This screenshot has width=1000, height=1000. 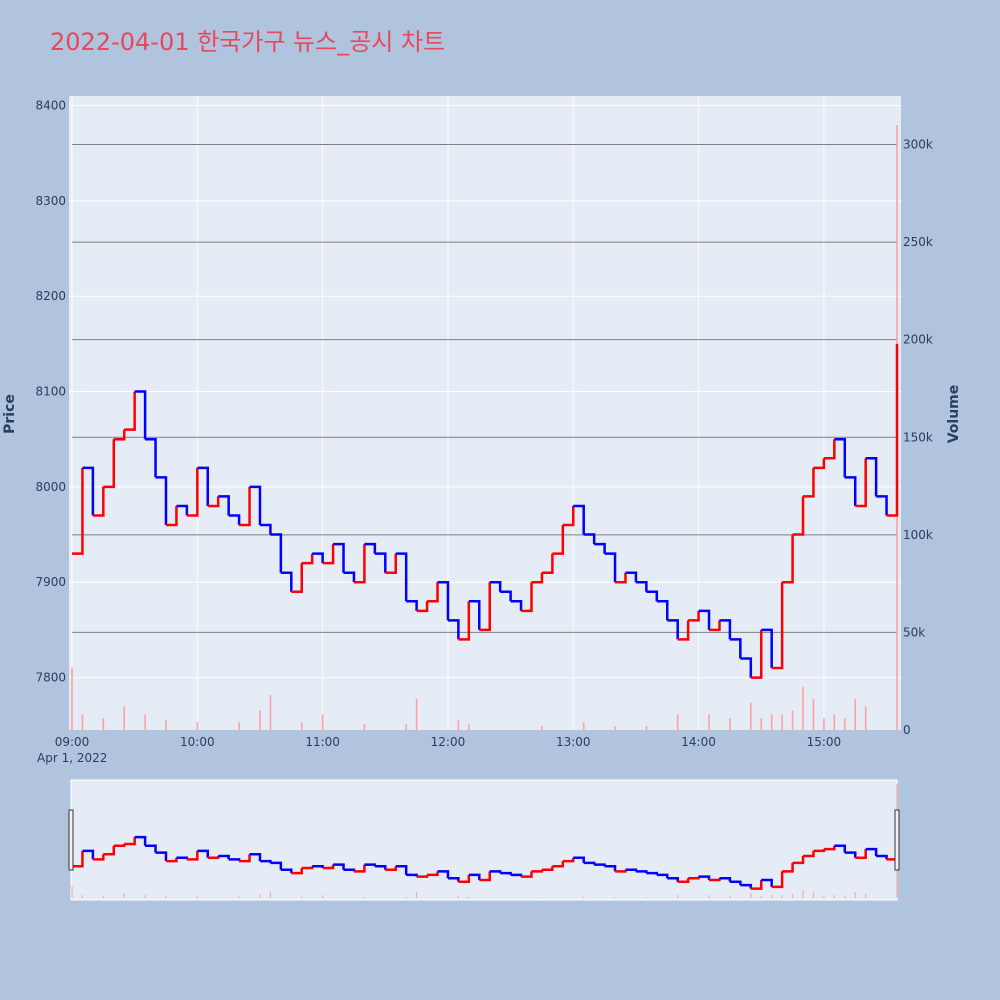 I want to click on time-tick-label: 14:00, so click(x=698, y=742).